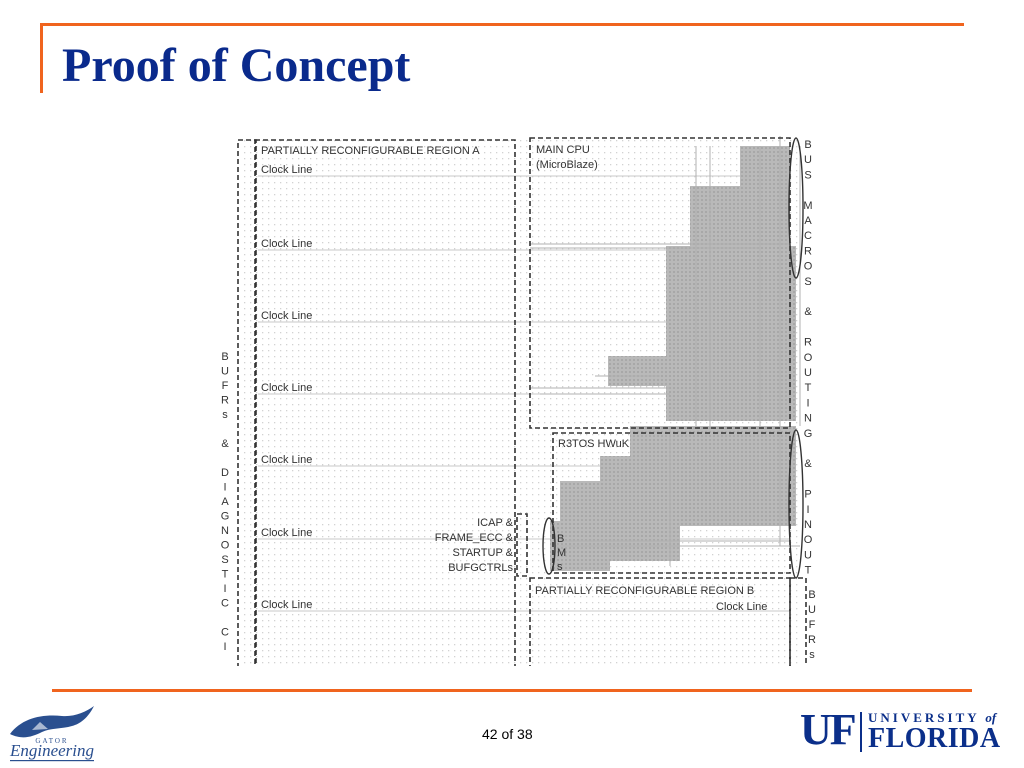 The height and width of the screenshot is (768, 1024). I want to click on main-cpu-label: MAIN CPU, so click(563, 150).